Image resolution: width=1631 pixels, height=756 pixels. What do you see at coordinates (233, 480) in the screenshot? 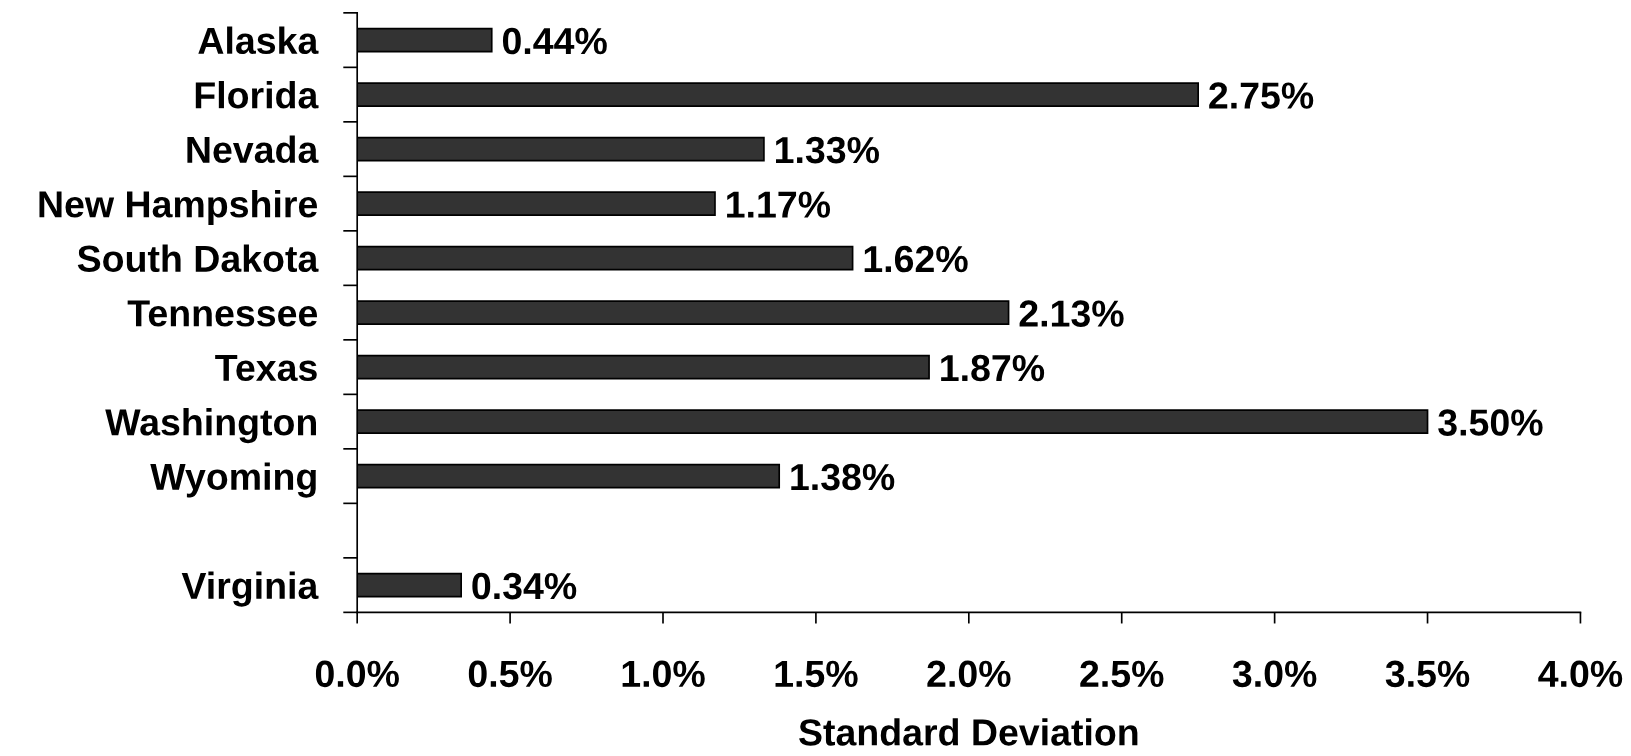
I see `y-tick-label: Wyoming` at bounding box center [233, 480].